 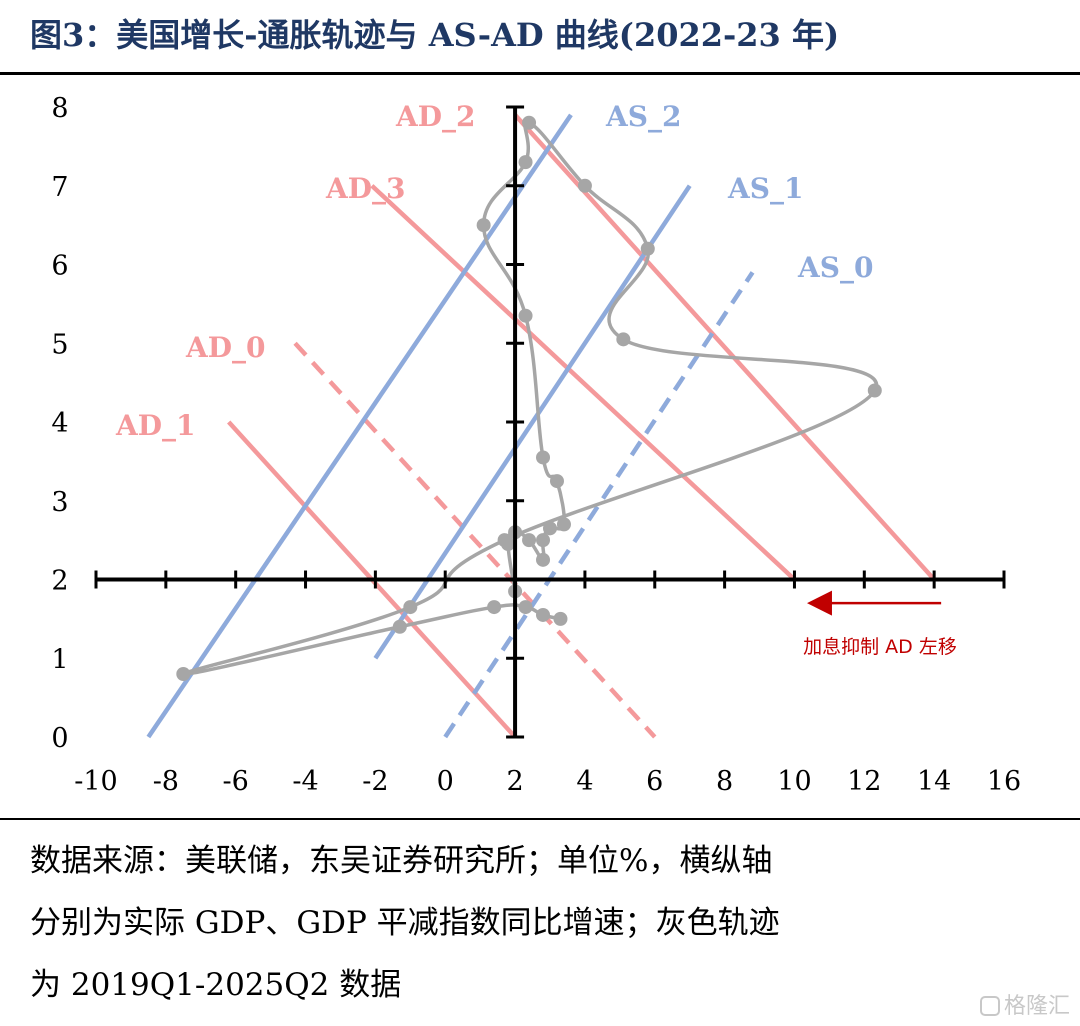 What do you see at coordinates (435, 116) in the screenshot?
I see `label-ad-2: AD_2` at bounding box center [435, 116].